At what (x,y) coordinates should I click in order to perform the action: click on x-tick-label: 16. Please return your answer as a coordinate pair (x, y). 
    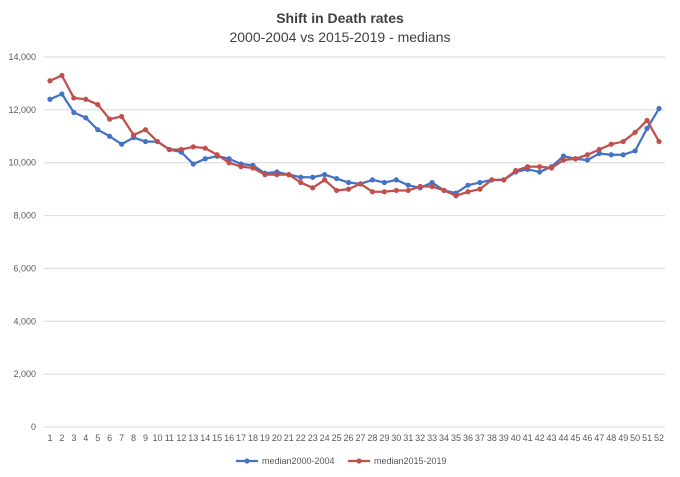
    Looking at the image, I should click on (229, 438).